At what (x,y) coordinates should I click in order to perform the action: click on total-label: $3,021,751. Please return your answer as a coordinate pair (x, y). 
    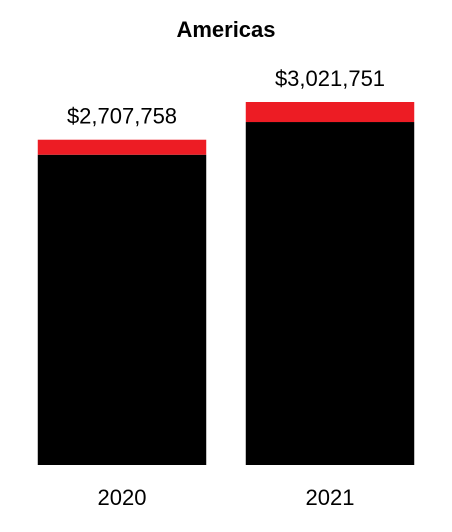
    Looking at the image, I should click on (330, 78).